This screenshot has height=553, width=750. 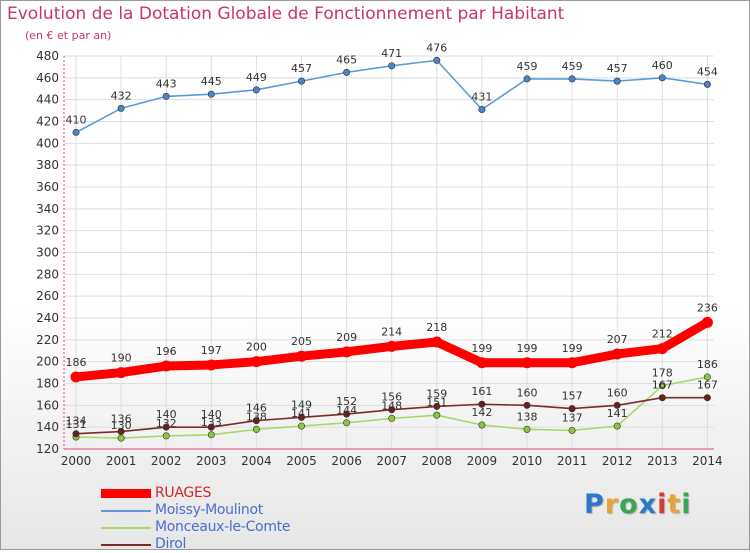 What do you see at coordinates (171, 544) in the screenshot?
I see `legend-label-dirol: Dirol` at bounding box center [171, 544].